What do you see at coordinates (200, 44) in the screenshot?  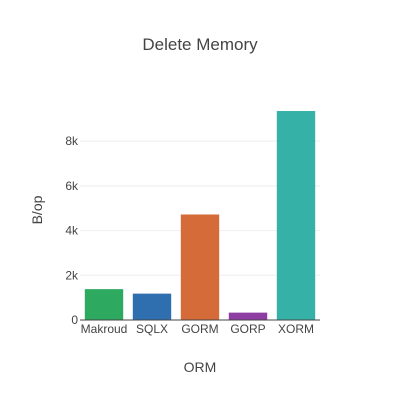 I see `chart-title: Delete Memory` at bounding box center [200, 44].